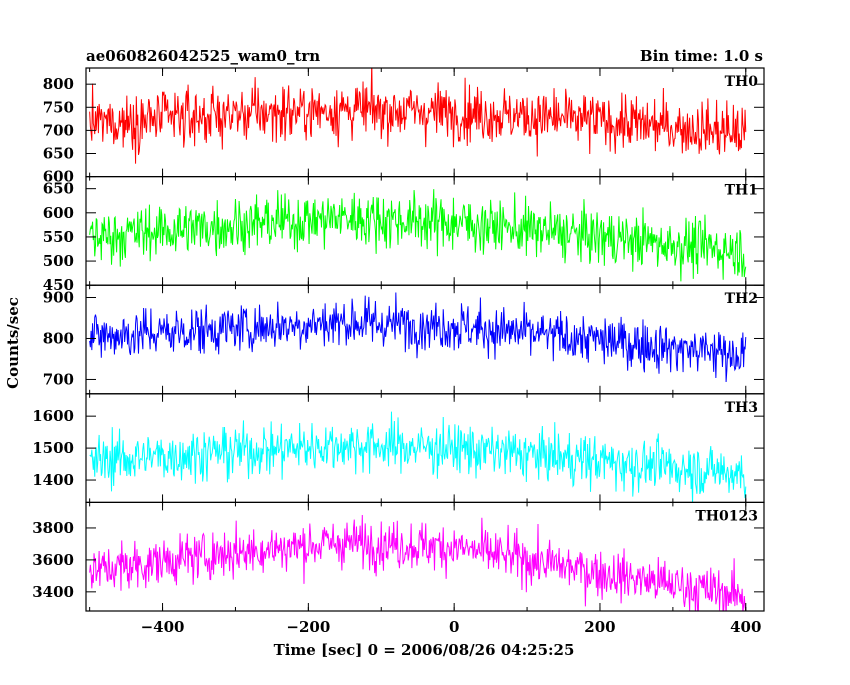 This screenshot has height=685, width=850. What do you see at coordinates (53, 592) in the screenshot?
I see `y-tick-label: 3400` at bounding box center [53, 592].